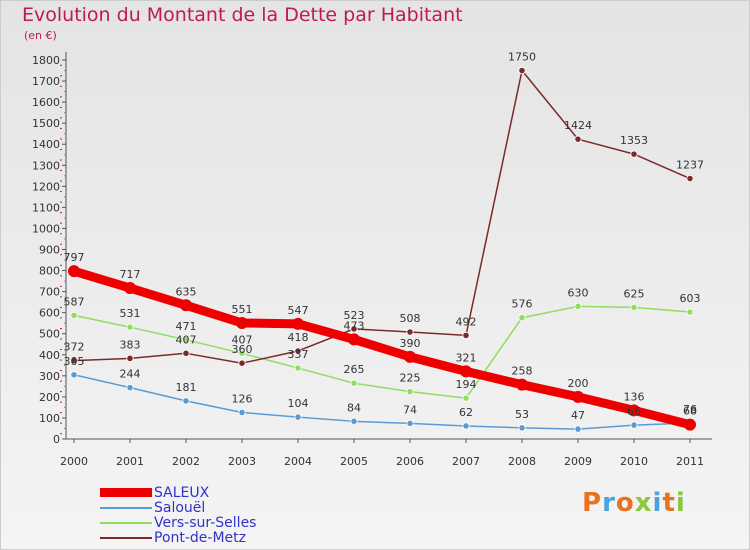 This screenshot has width=750, height=550. I want to click on x-tick-label: 2002, so click(186, 461).